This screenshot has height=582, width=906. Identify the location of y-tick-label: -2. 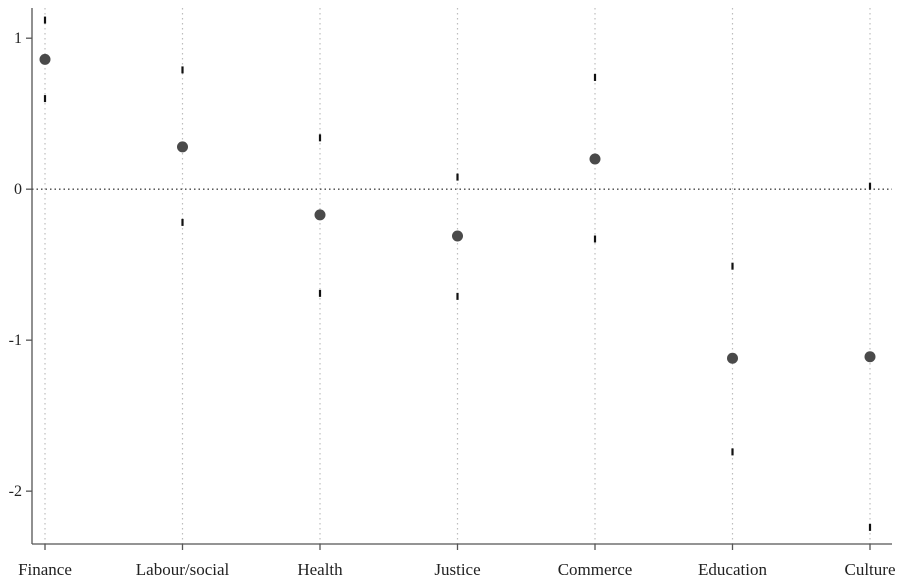
(15, 491).